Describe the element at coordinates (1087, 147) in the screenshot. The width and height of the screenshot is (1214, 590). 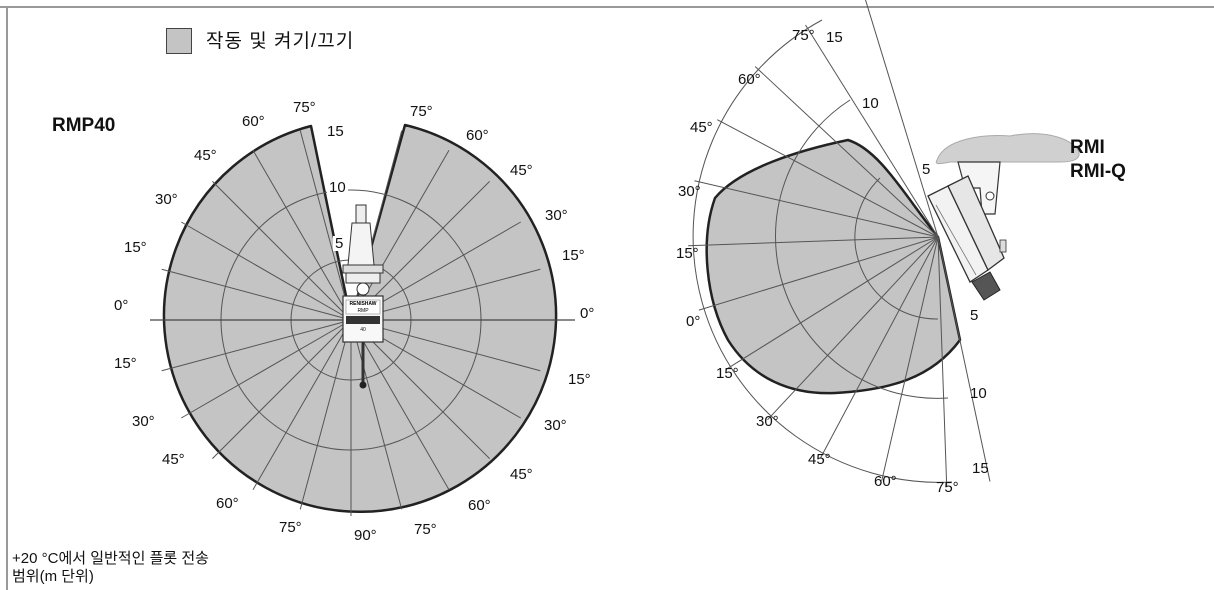
I see `rmi-title: RMI` at that location.